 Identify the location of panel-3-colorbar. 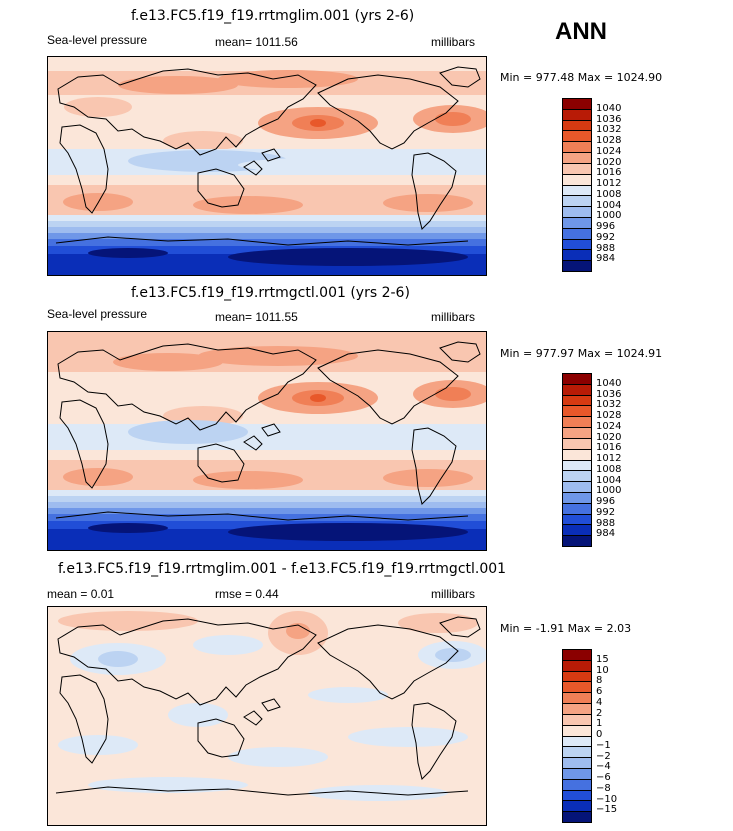
(577, 736).